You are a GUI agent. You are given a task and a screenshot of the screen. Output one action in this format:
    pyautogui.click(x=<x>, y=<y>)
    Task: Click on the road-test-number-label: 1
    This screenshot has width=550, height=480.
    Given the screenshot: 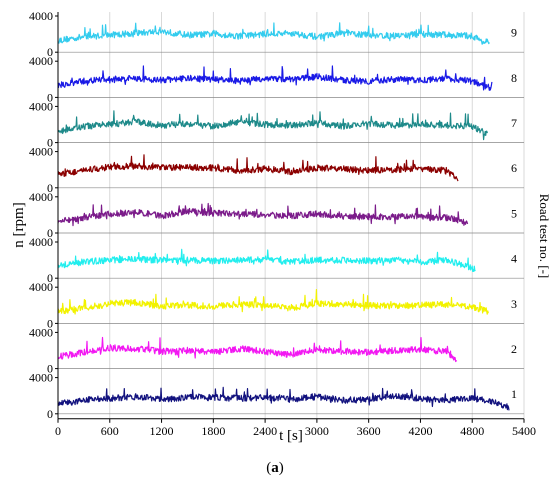 What is the action you would take?
    pyautogui.click(x=514, y=394)
    